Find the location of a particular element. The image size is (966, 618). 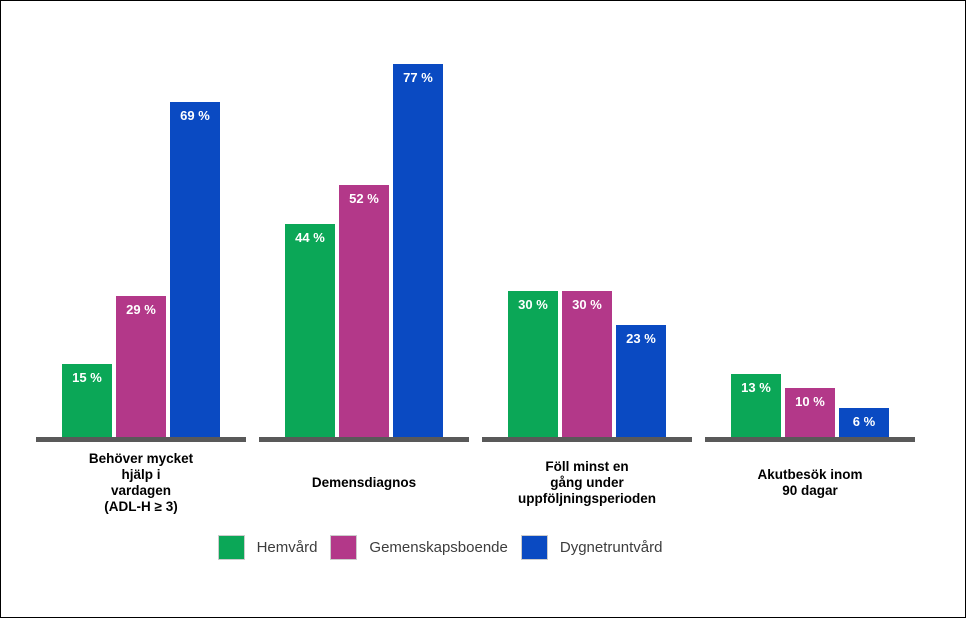

bar-value-label: 69 % is located at coordinates (195, 115).